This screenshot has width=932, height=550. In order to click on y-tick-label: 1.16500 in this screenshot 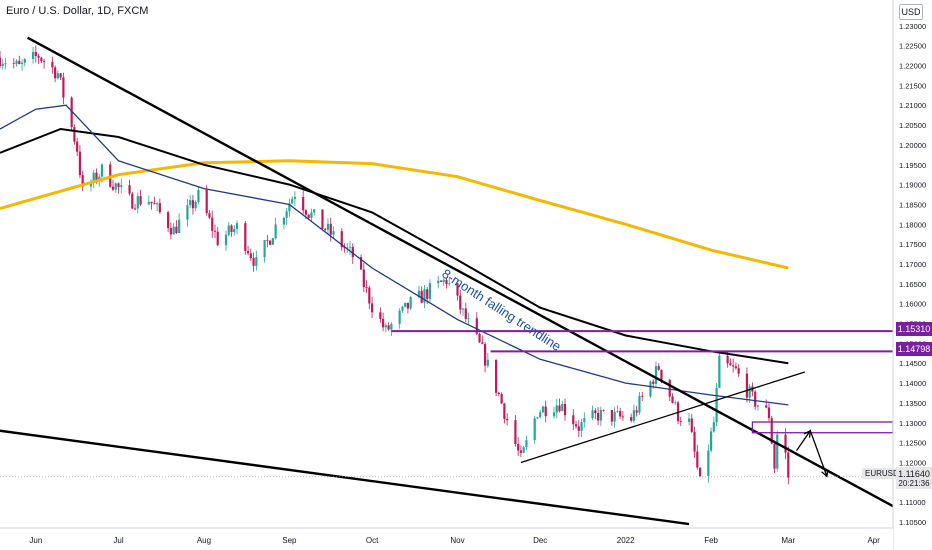, I will do `click(912, 284)`.